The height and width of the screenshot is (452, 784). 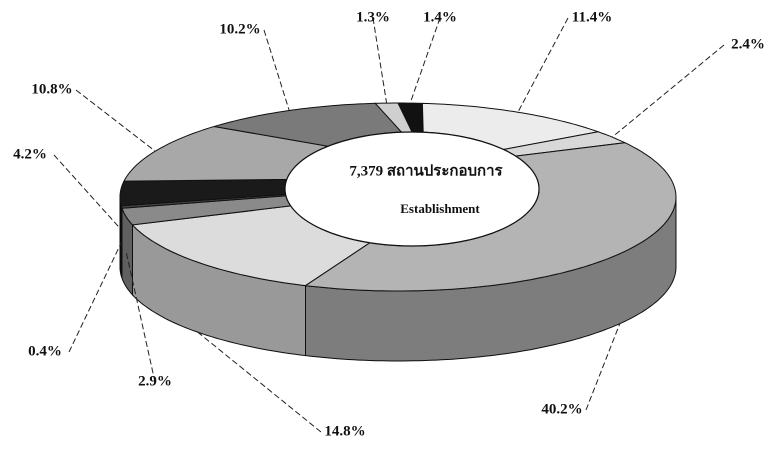 What do you see at coordinates (30, 154) in the screenshot?
I see `data-label: 4.2%` at bounding box center [30, 154].